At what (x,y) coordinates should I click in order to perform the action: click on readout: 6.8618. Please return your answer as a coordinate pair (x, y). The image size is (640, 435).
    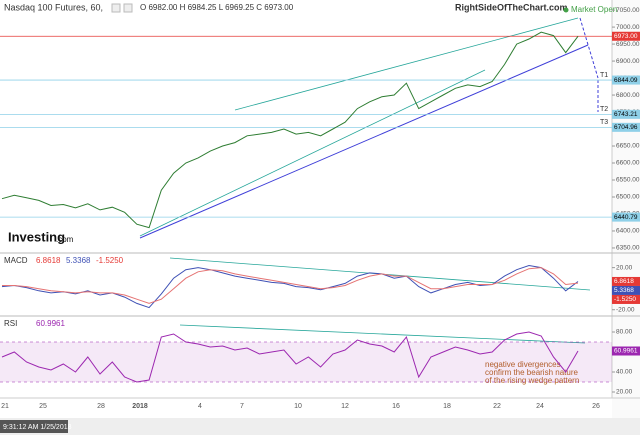
    Looking at the image, I should click on (48, 260).